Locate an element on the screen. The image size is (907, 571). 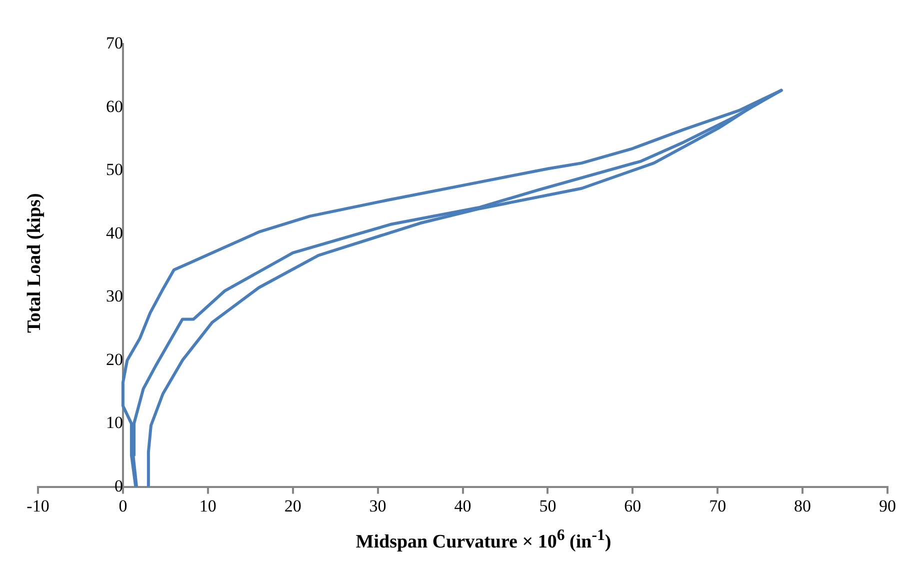
x-tick-label: 80 is located at coordinates (803, 506).